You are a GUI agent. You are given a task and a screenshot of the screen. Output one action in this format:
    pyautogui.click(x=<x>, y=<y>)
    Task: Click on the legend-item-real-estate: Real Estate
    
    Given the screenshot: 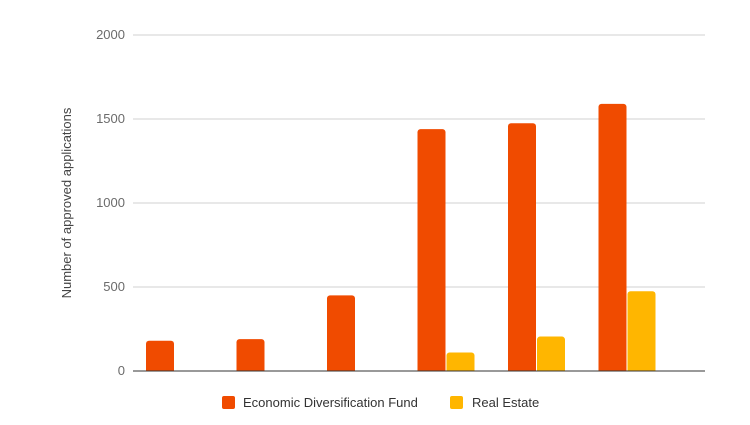 What is the action you would take?
    pyautogui.click(x=494, y=402)
    